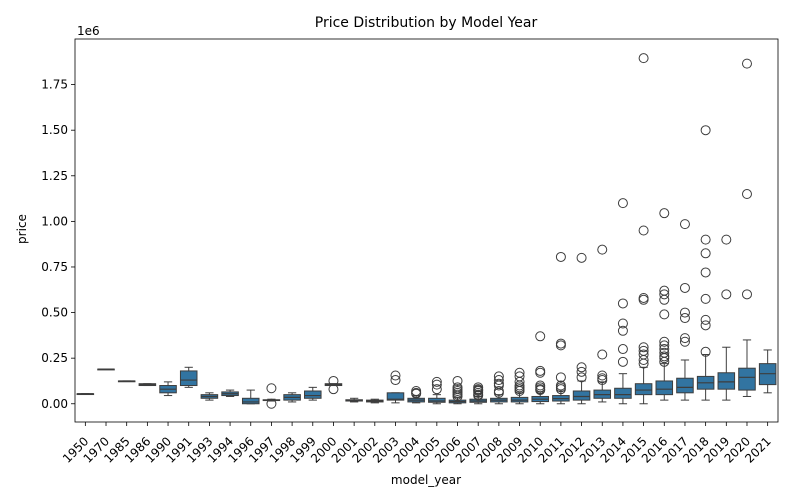 This screenshot has height=500, width=800. What do you see at coordinates (54, 313) in the screenshot?
I see `y-tick-label: 0.50` at bounding box center [54, 313].